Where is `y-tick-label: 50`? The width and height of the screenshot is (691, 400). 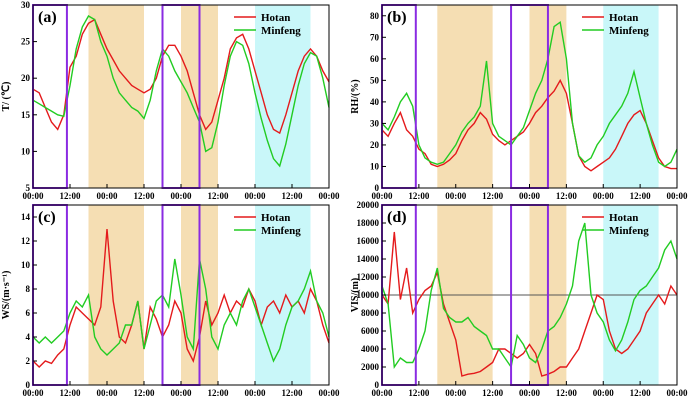 y-tick-label: 50 is located at coordinates (375, 80).